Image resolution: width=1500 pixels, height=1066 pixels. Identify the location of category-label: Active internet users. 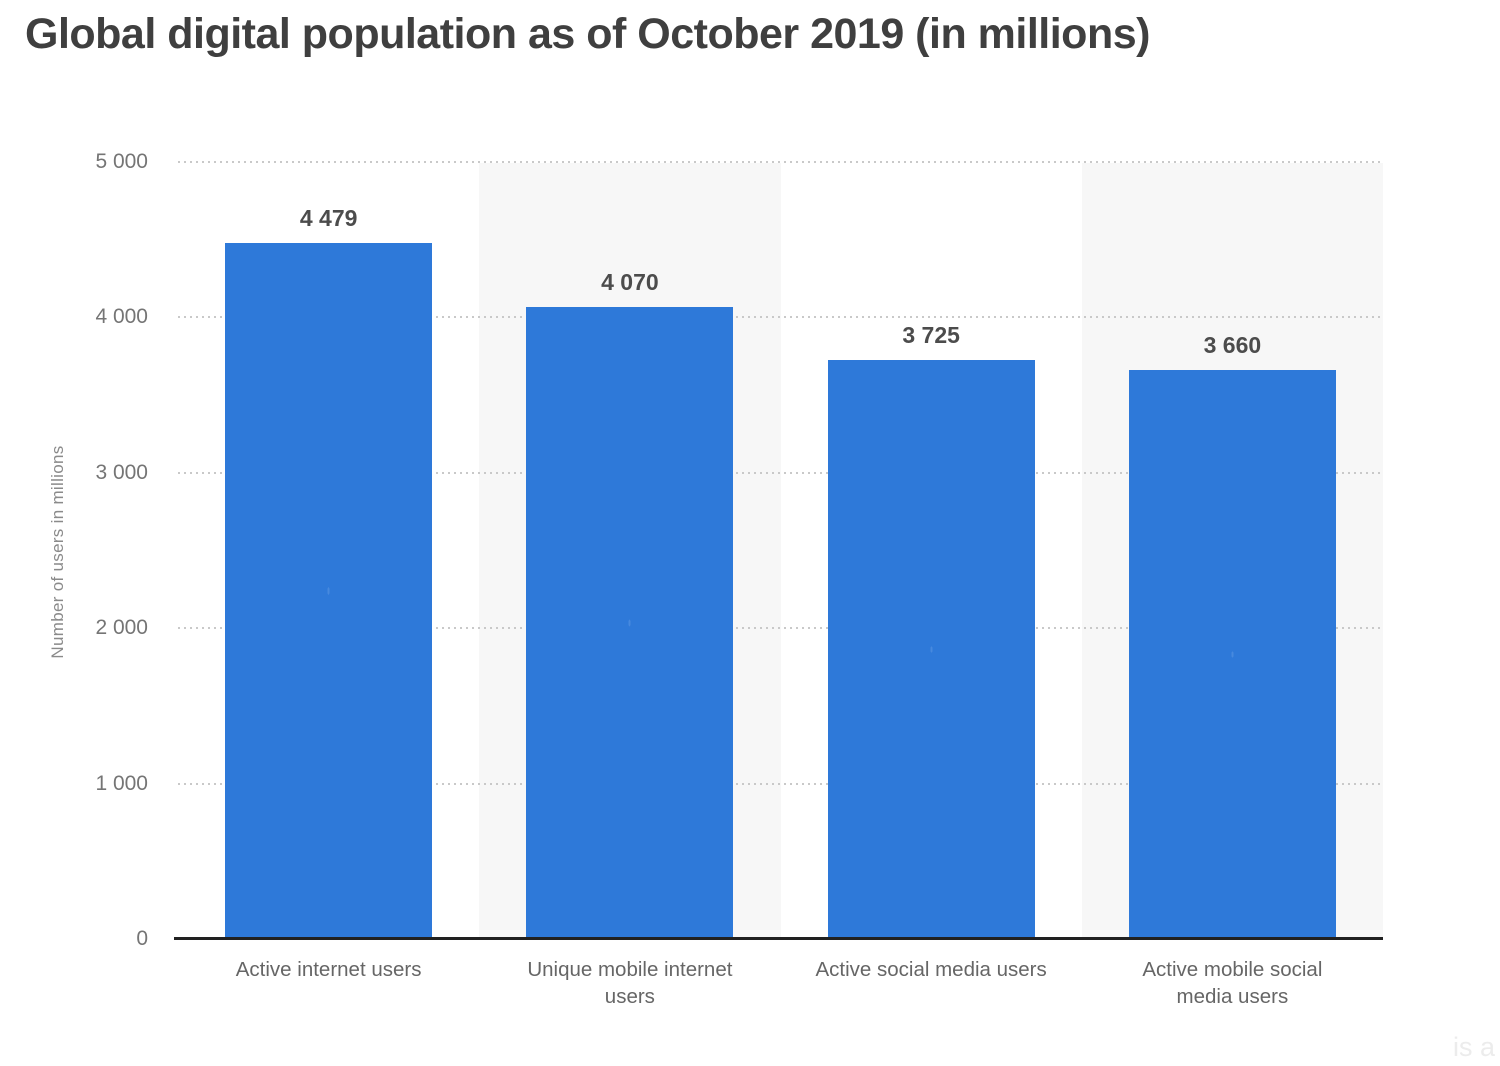
(328, 969).